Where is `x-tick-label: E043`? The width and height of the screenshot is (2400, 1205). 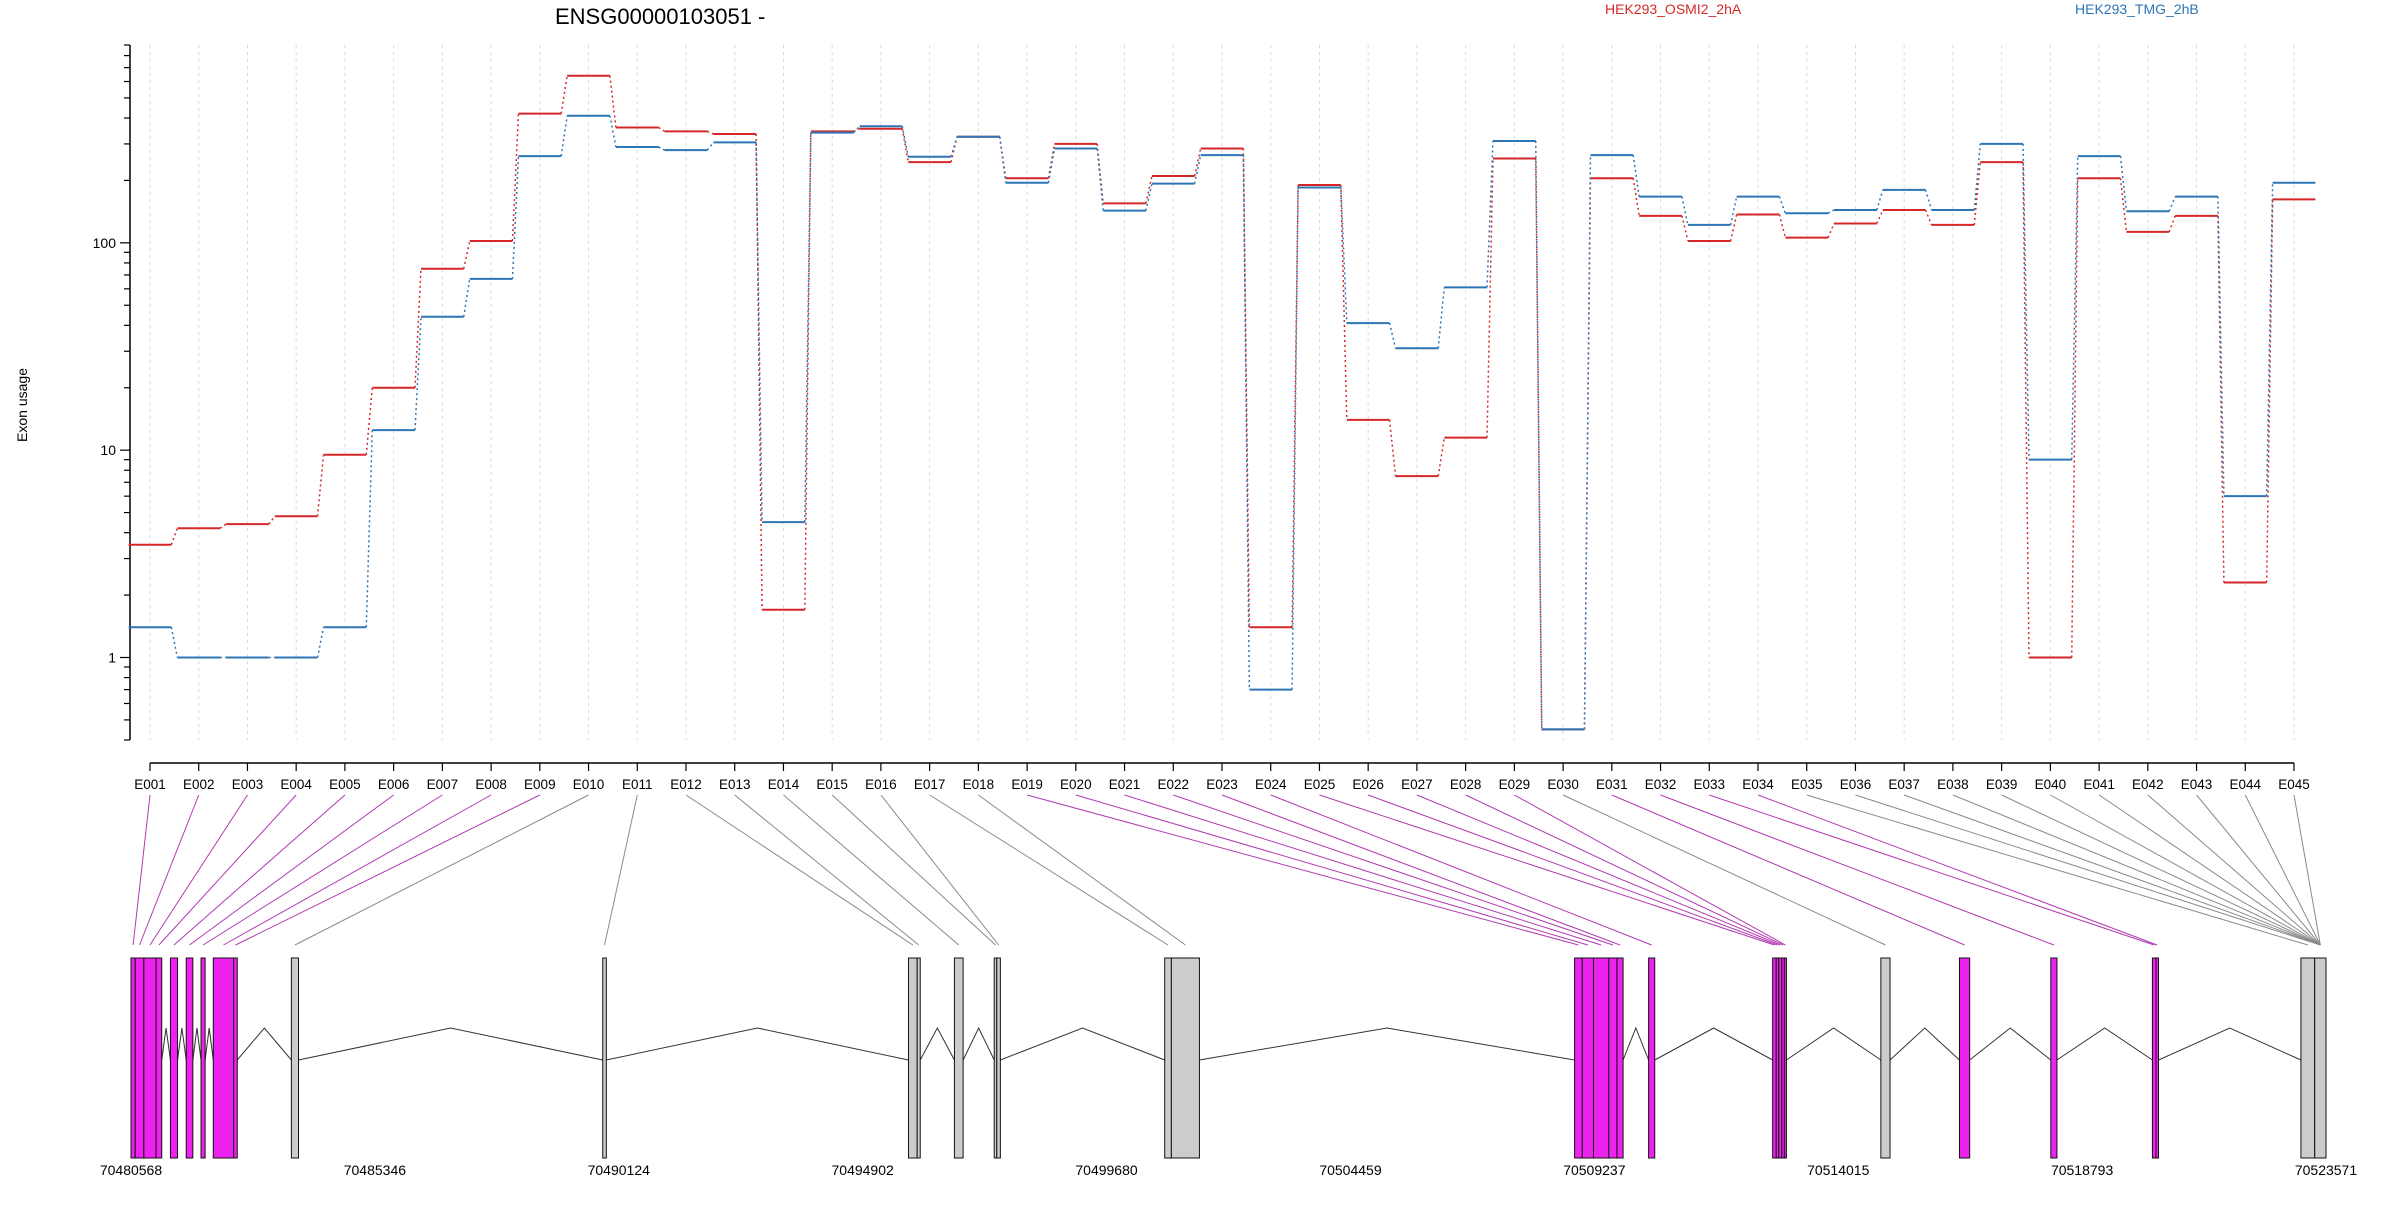
x-tick-label: E043 is located at coordinates (2197, 784).